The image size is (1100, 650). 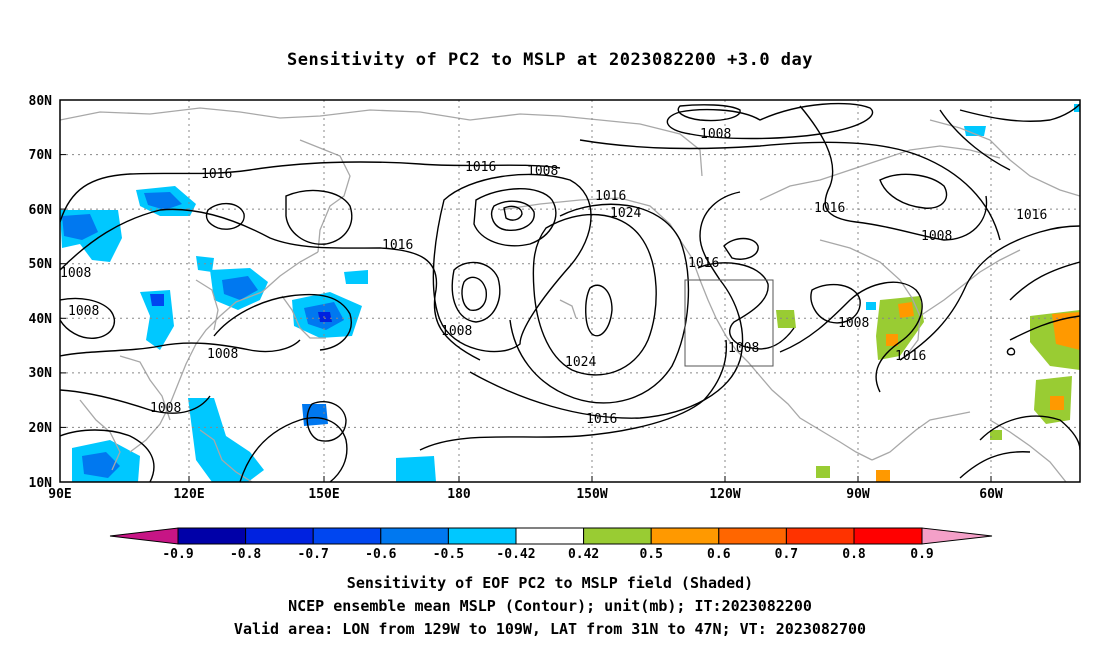 I want to click on lon-label: 90W, so click(x=858, y=494).